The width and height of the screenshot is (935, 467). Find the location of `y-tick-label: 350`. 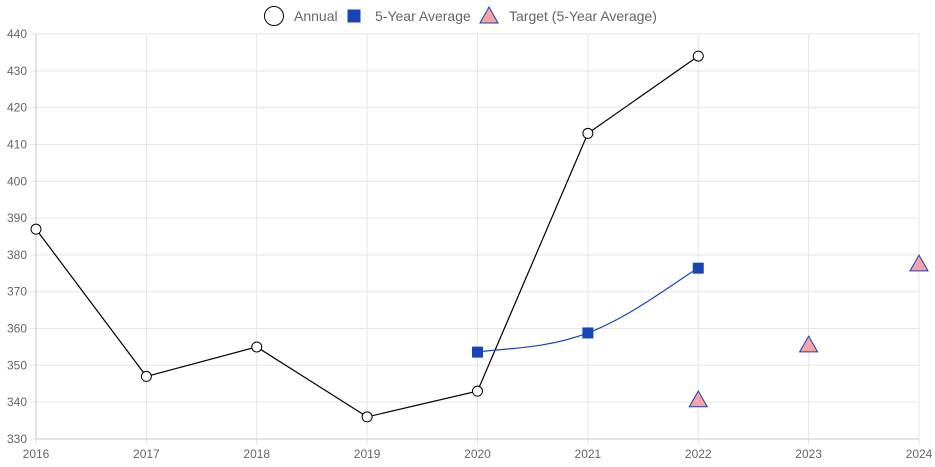

y-tick-label: 350 is located at coordinates (17, 365).